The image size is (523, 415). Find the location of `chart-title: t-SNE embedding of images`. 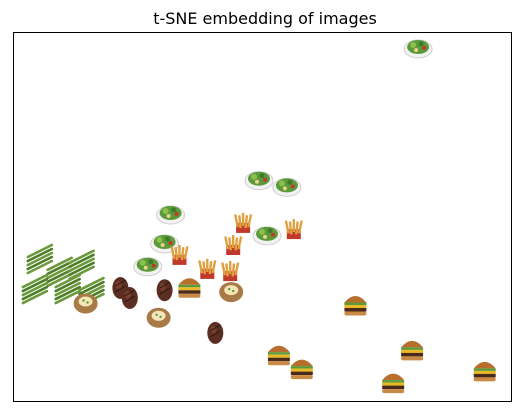

chart-title: t-SNE embedding of images is located at coordinates (265, 18).